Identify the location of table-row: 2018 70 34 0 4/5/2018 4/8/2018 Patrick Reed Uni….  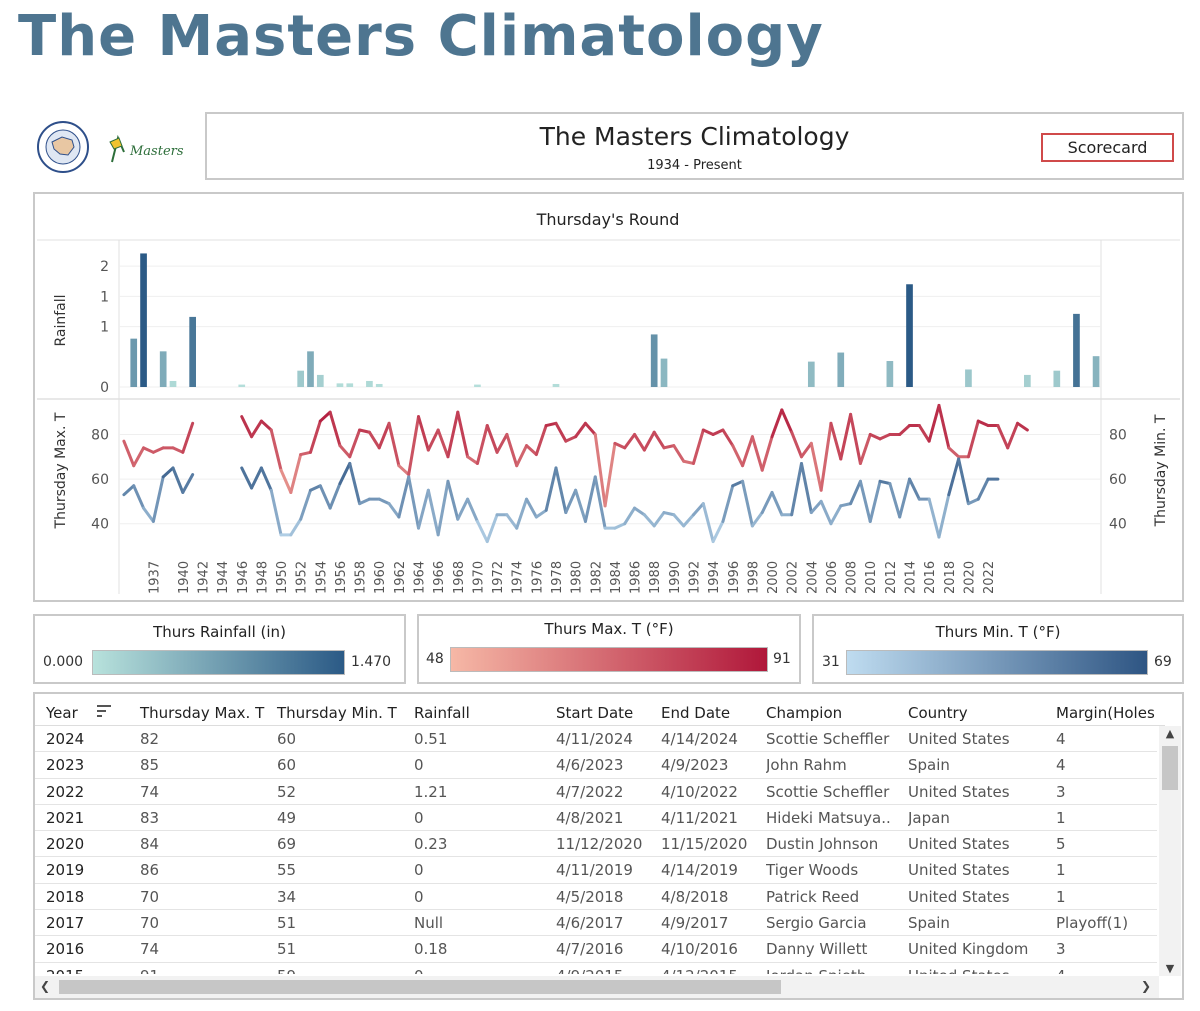
(596, 897).